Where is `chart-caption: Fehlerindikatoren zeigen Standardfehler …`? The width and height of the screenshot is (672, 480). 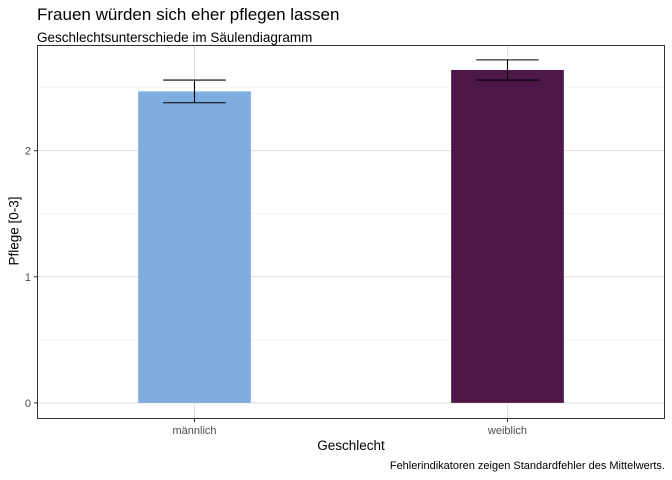 chart-caption: Fehlerindikatoren zeigen Standardfehler … is located at coordinates (527, 466).